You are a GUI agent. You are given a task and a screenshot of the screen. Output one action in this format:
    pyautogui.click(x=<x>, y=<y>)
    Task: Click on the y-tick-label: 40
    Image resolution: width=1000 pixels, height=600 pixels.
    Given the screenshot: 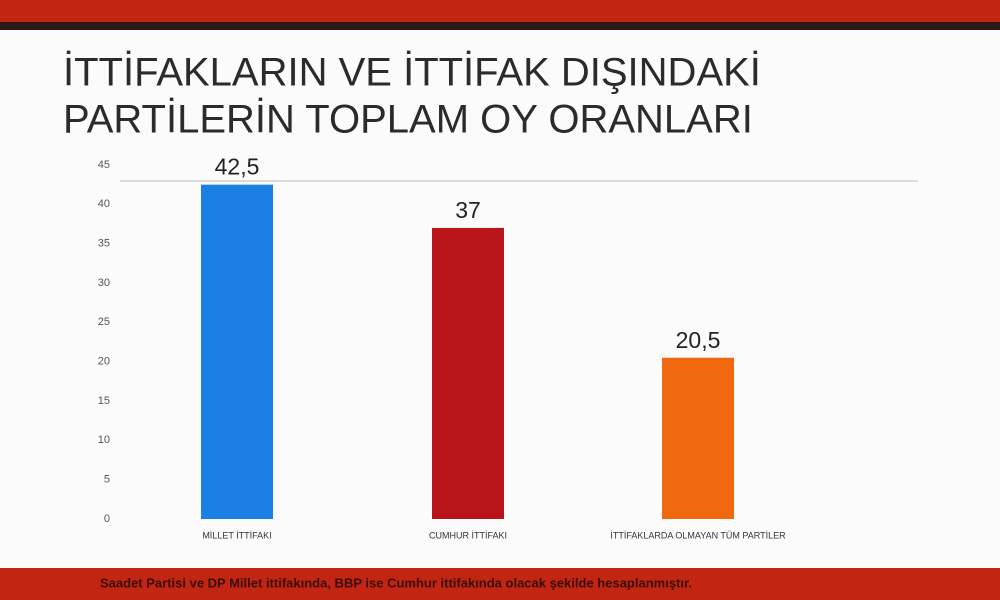 What is the action you would take?
    pyautogui.click(x=104, y=204)
    